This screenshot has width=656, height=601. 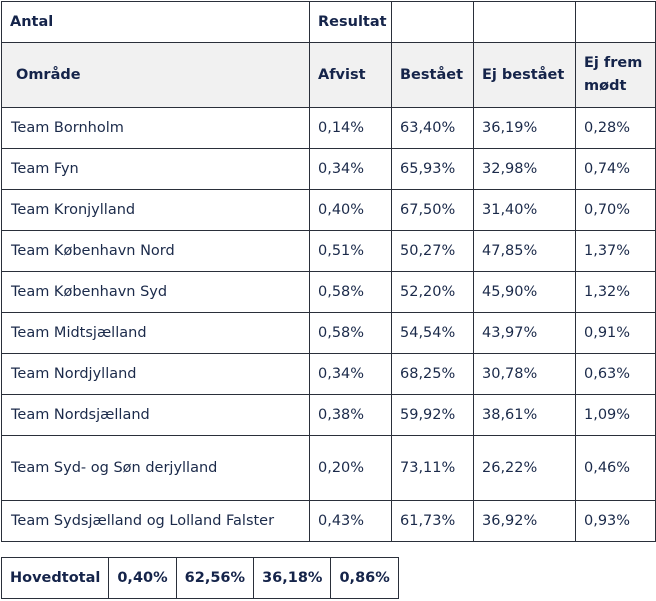 I want to click on ej-frem-header: Ej frem mødt, so click(x=615, y=75).